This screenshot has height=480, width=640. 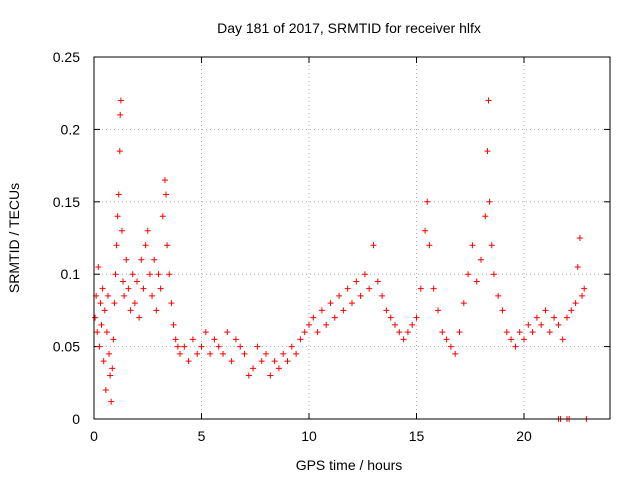 What do you see at coordinates (524, 436) in the screenshot?
I see `x-tick-label: 20` at bounding box center [524, 436].